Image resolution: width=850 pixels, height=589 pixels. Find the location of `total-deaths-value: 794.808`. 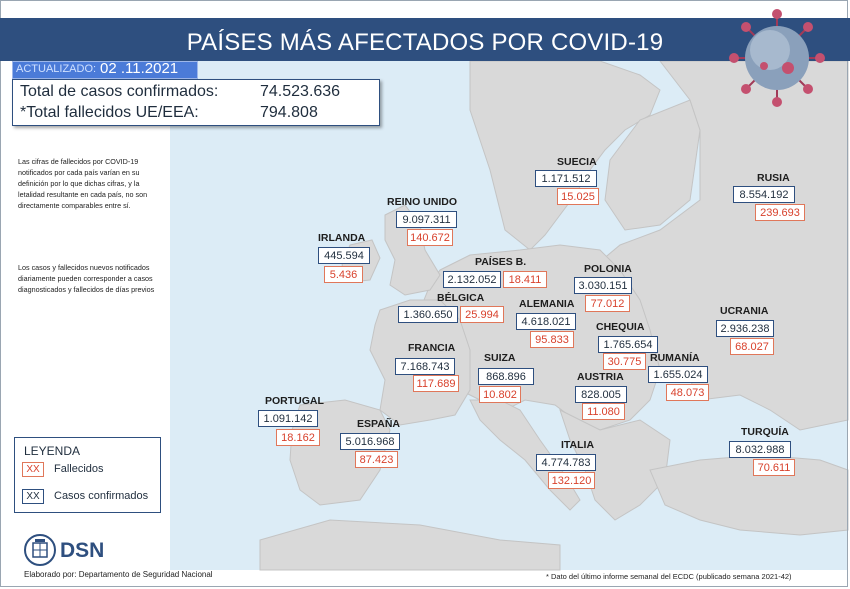

total-deaths-value: 794.808 is located at coordinates (289, 112).